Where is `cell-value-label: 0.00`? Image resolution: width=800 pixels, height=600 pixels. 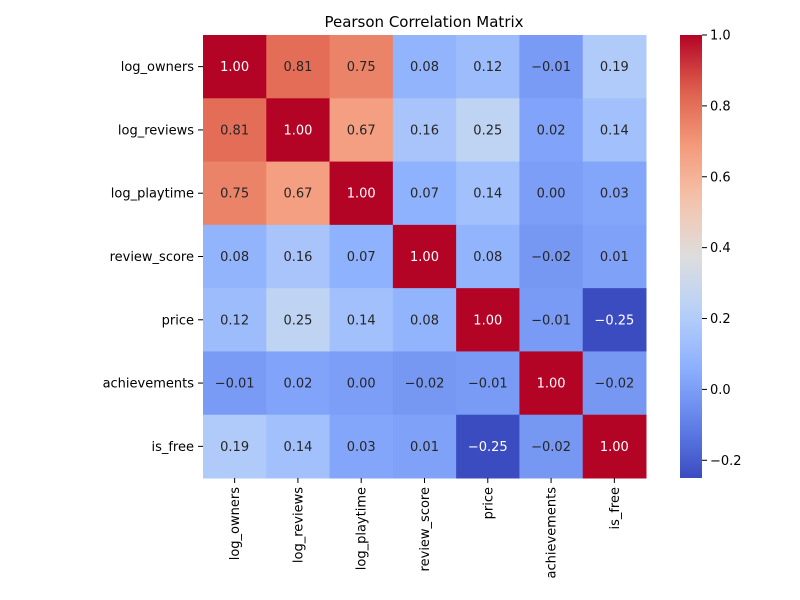 cell-value-label: 0.00 is located at coordinates (551, 194).